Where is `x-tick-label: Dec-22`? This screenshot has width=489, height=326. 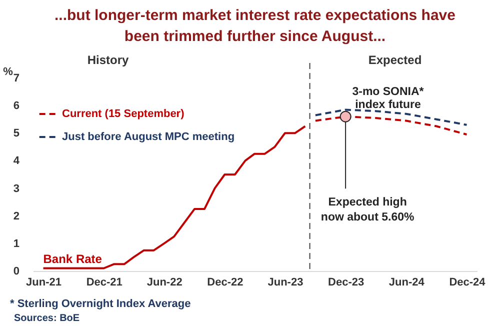
x-tick-label: Dec-22 is located at coordinates (225, 282).